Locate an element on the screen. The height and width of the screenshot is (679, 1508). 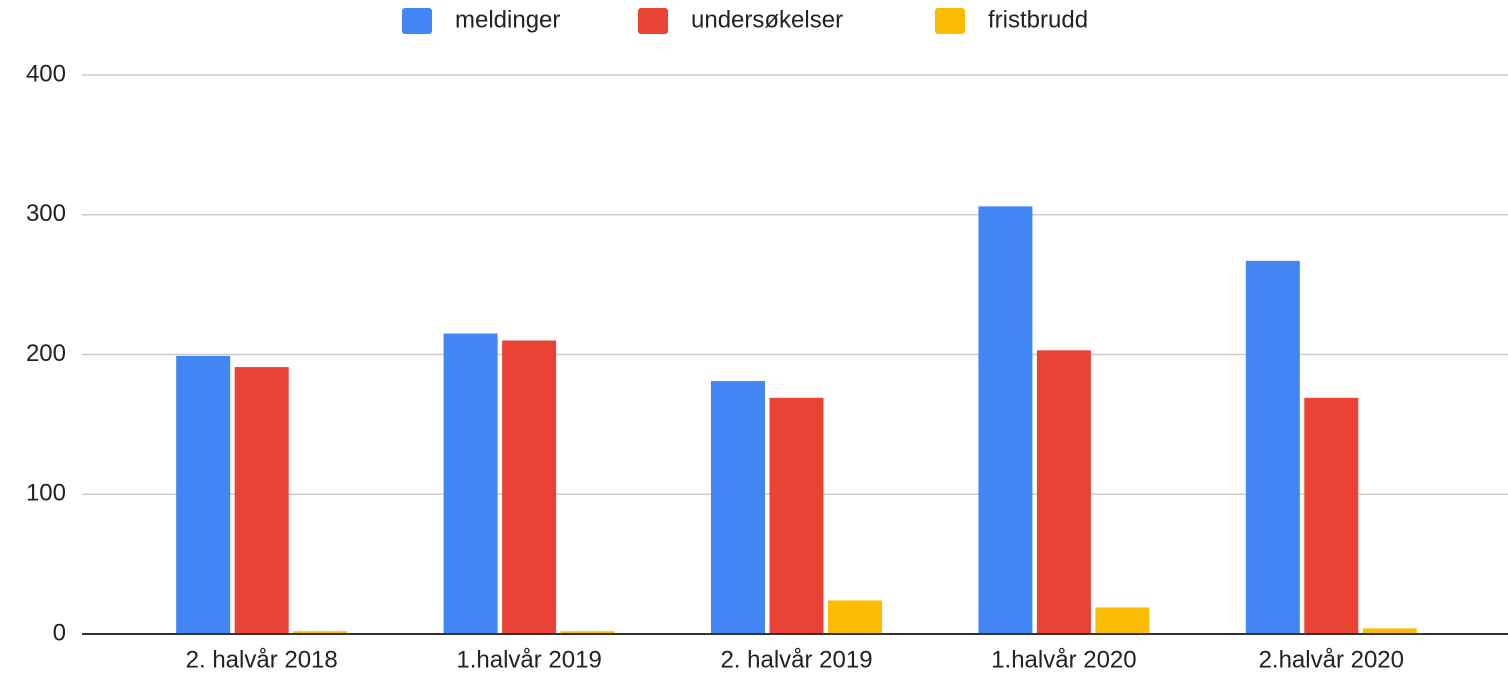
y-tick-label: 200 is located at coordinates (46, 353).